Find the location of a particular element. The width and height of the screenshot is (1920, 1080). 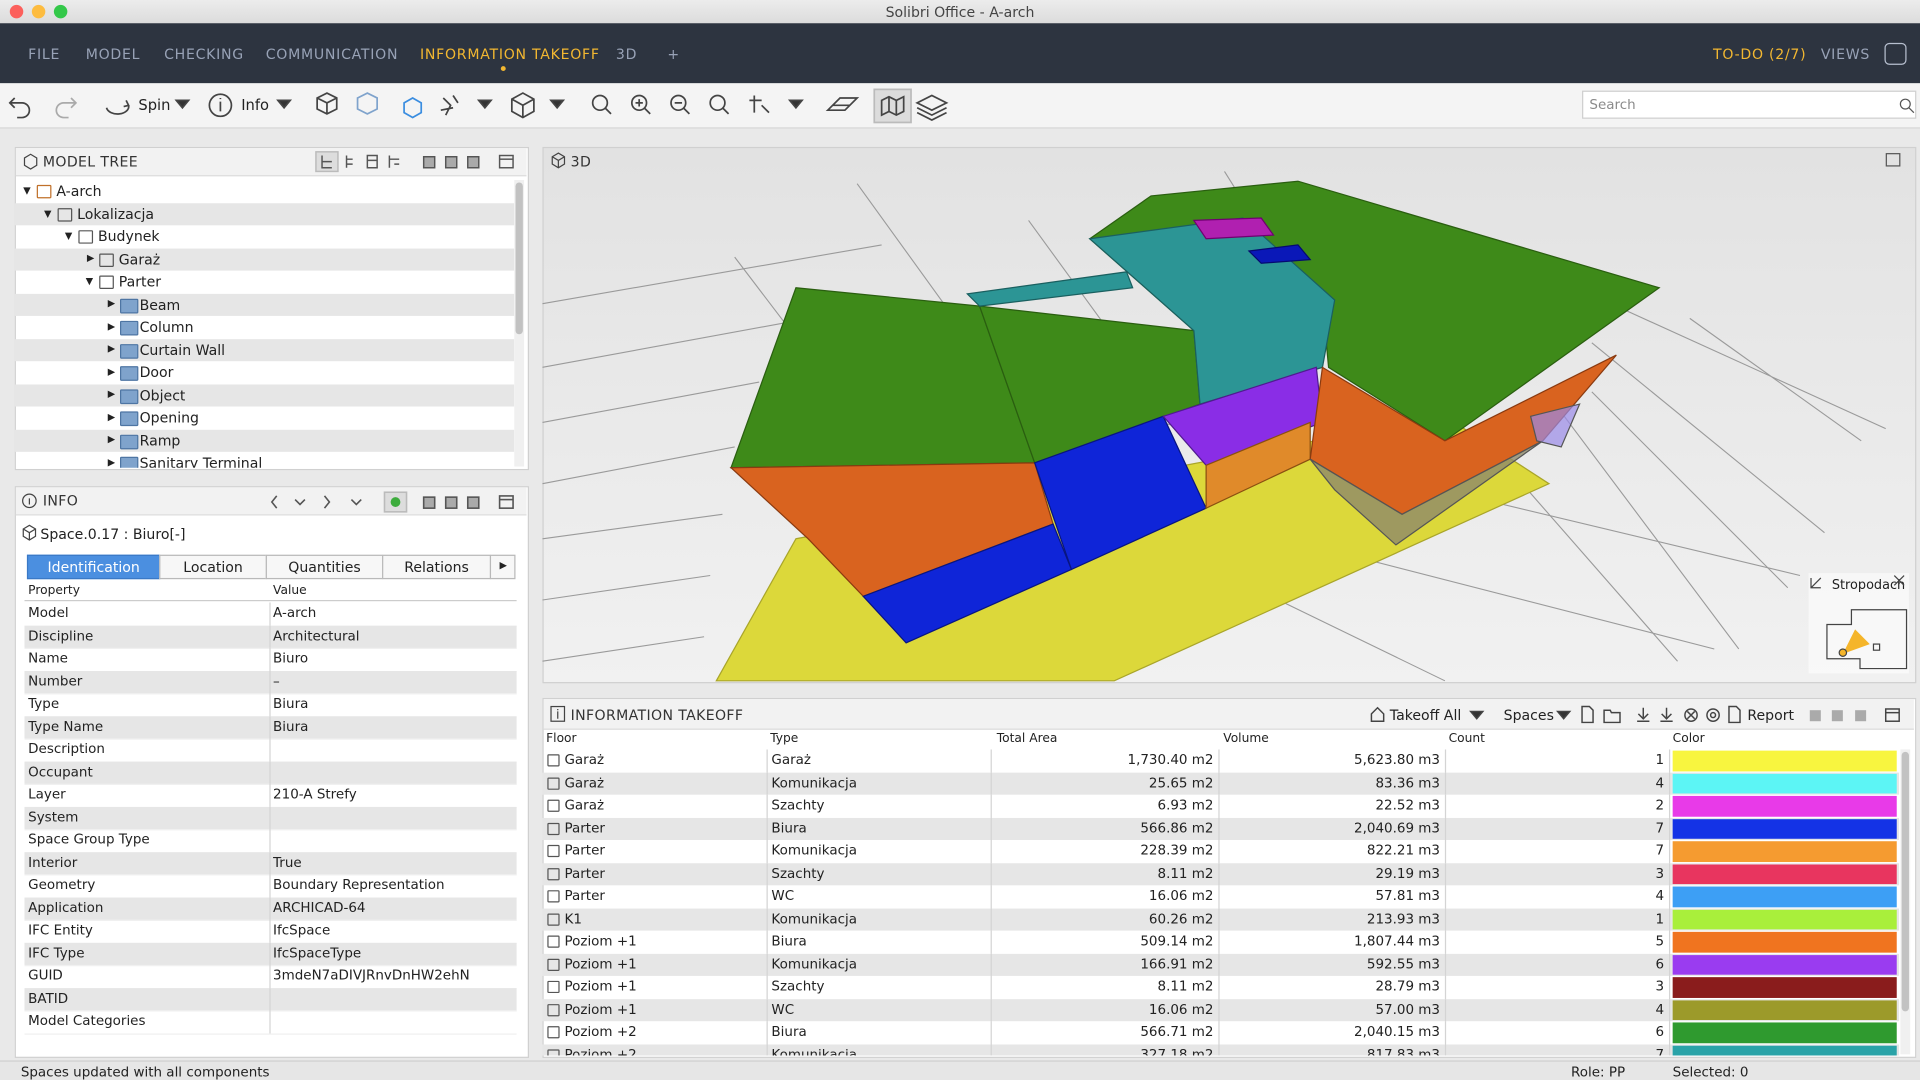

takeoff-row: ParterKomunikacja228.39 m2822.21 m37 is located at coordinates (1220, 851).